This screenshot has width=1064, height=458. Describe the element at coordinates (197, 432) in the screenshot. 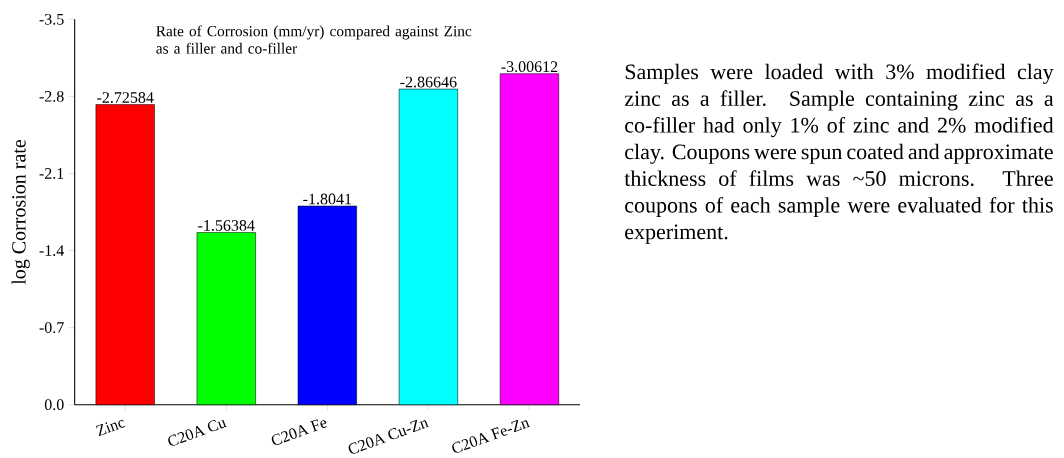

I see `x-tick-label: C20A Cu` at that location.